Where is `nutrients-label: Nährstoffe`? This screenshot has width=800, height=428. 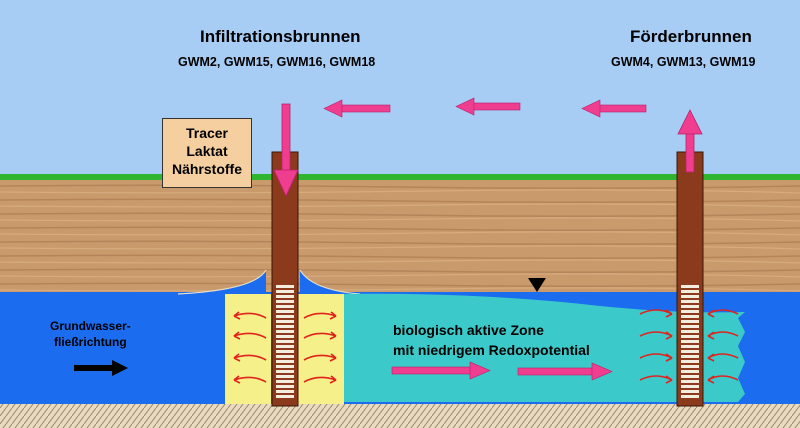 nutrients-label: Nährstoffe is located at coordinates (206, 169).